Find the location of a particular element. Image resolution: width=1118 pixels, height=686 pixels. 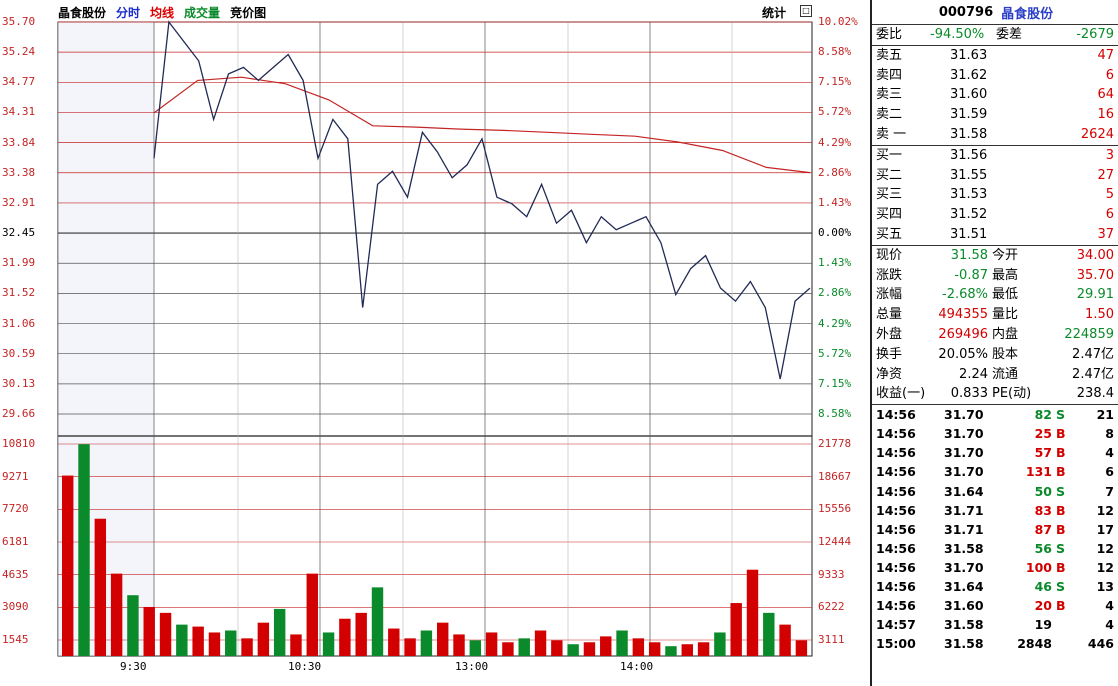

sell-level-row: 卖三 31.60 64 is located at coordinates (995, 95).